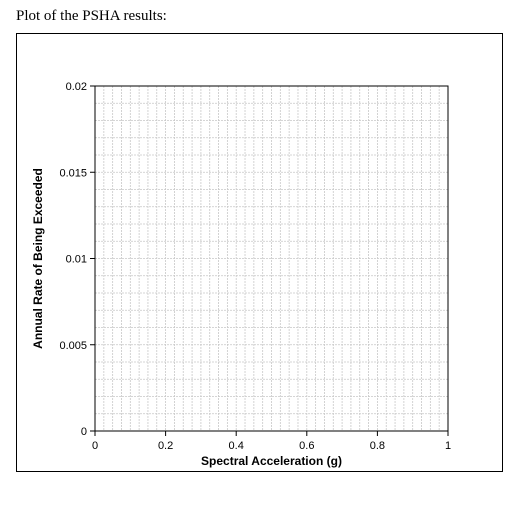 The image size is (526, 515). Describe the element at coordinates (38, 258) in the screenshot. I see `y-axis-title: Annual Rate of Being Exceeded` at that location.